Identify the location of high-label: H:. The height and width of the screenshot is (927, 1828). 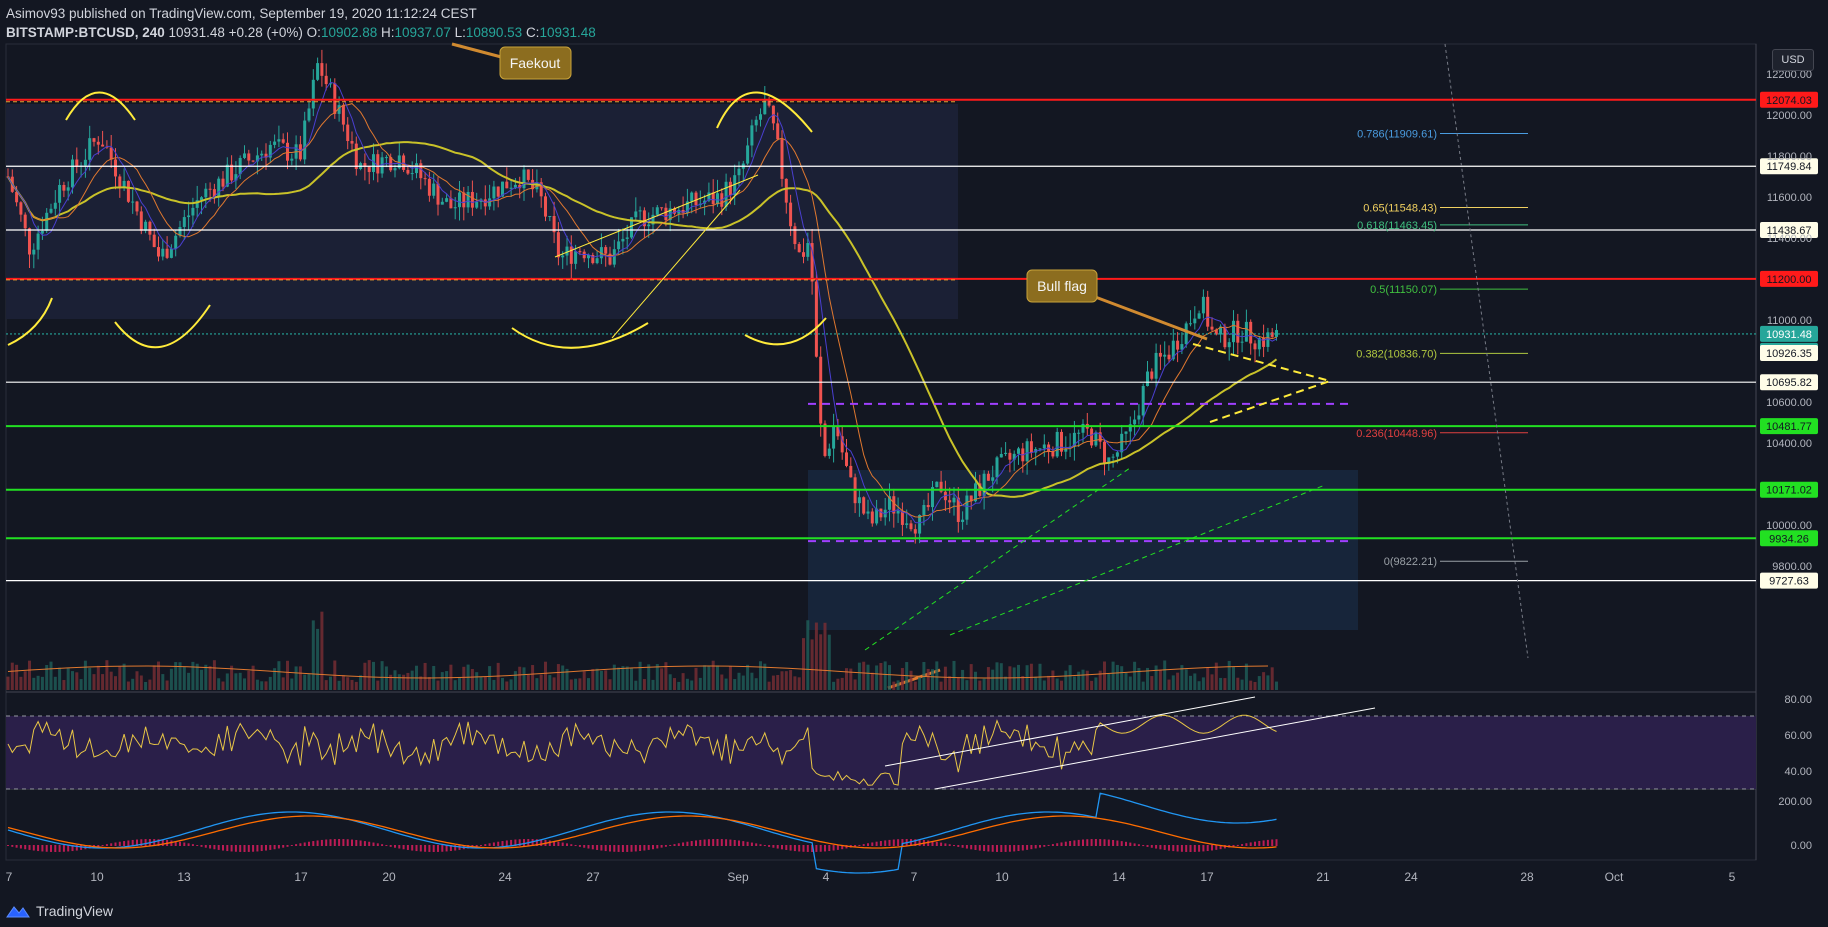
(388, 32).